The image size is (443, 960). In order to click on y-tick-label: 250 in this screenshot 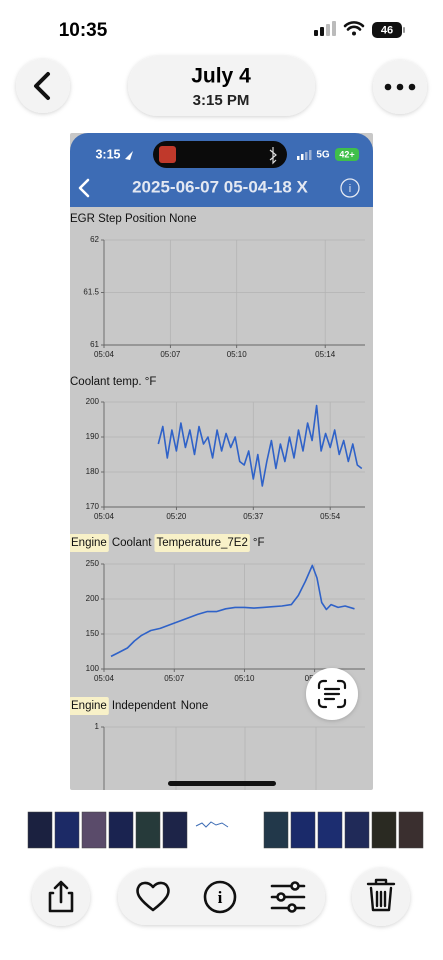, I will do `click(93, 563)`.